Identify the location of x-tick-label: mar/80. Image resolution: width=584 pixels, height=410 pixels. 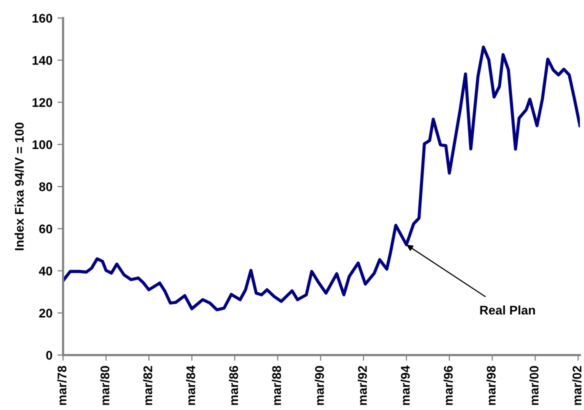
(105, 385).